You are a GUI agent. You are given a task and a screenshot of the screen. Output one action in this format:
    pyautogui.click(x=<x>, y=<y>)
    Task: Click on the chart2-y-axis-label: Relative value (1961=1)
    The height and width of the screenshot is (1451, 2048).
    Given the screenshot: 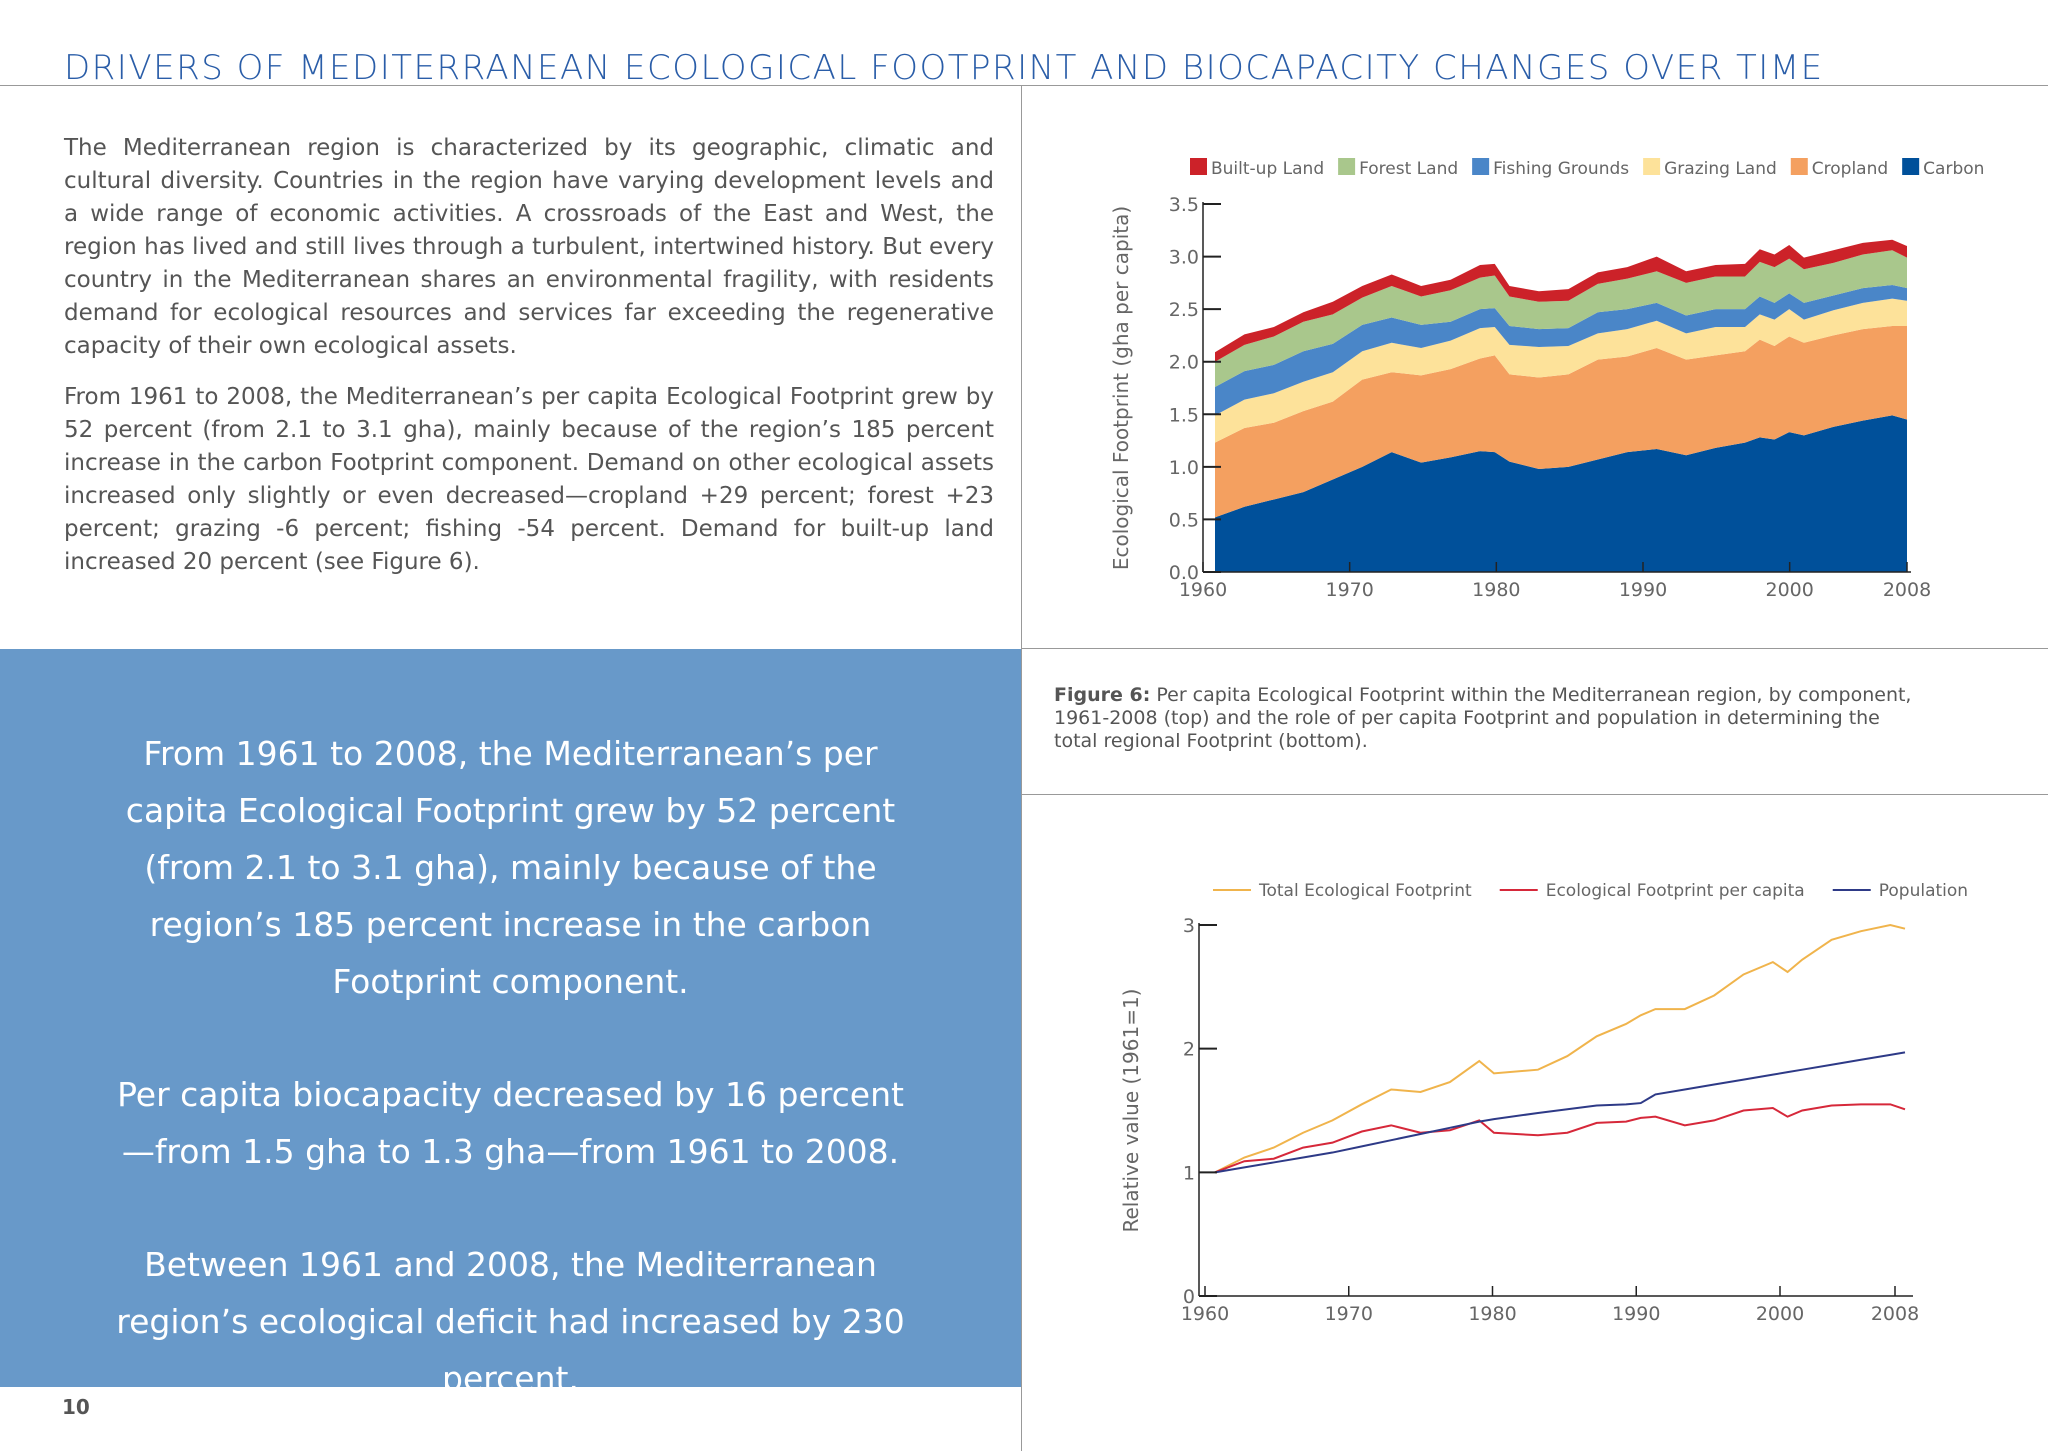 What is the action you would take?
    pyautogui.click(x=1131, y=1111)
    